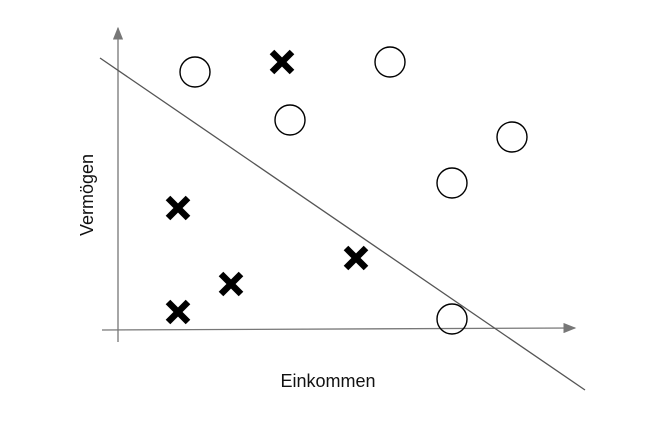 The image size is (656, 439). Describe the element at coordinates (87, 195) in the screenshot. I see `y-axis-label: Vermögen` at that location.